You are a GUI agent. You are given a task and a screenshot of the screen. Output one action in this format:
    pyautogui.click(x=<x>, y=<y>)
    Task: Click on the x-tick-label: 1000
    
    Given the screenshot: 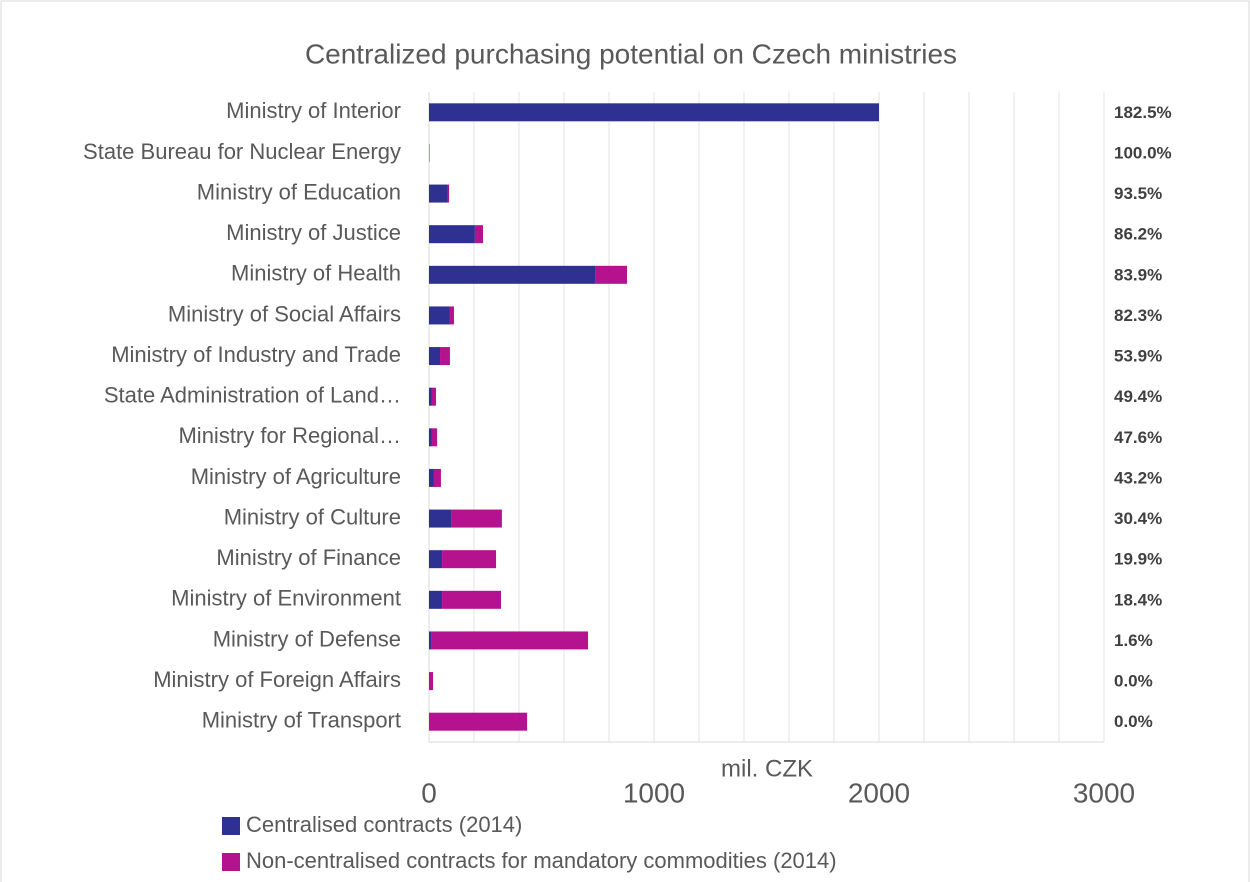 What is the action you would take?
    pyautogui.click(x=654, y=792)
    